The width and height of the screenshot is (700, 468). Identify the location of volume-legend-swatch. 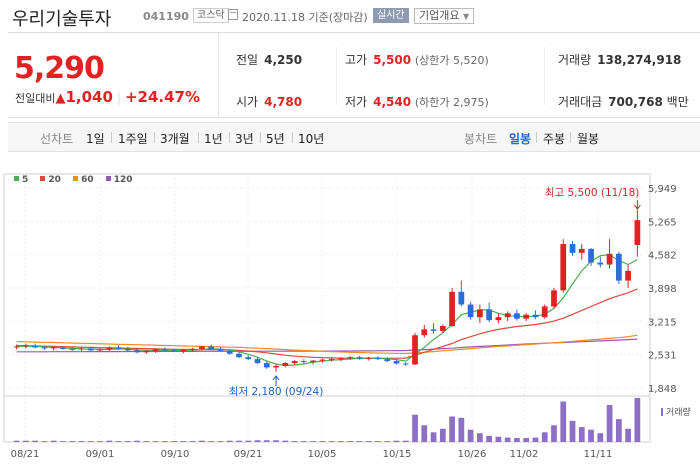
(662, 412).